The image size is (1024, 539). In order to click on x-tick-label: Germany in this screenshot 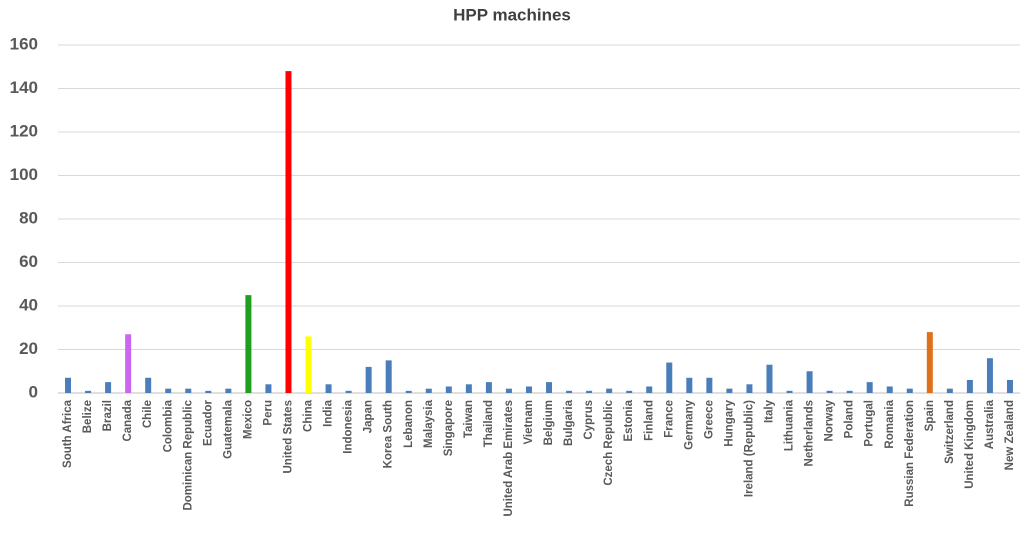, I will do `click(689, 424)`.